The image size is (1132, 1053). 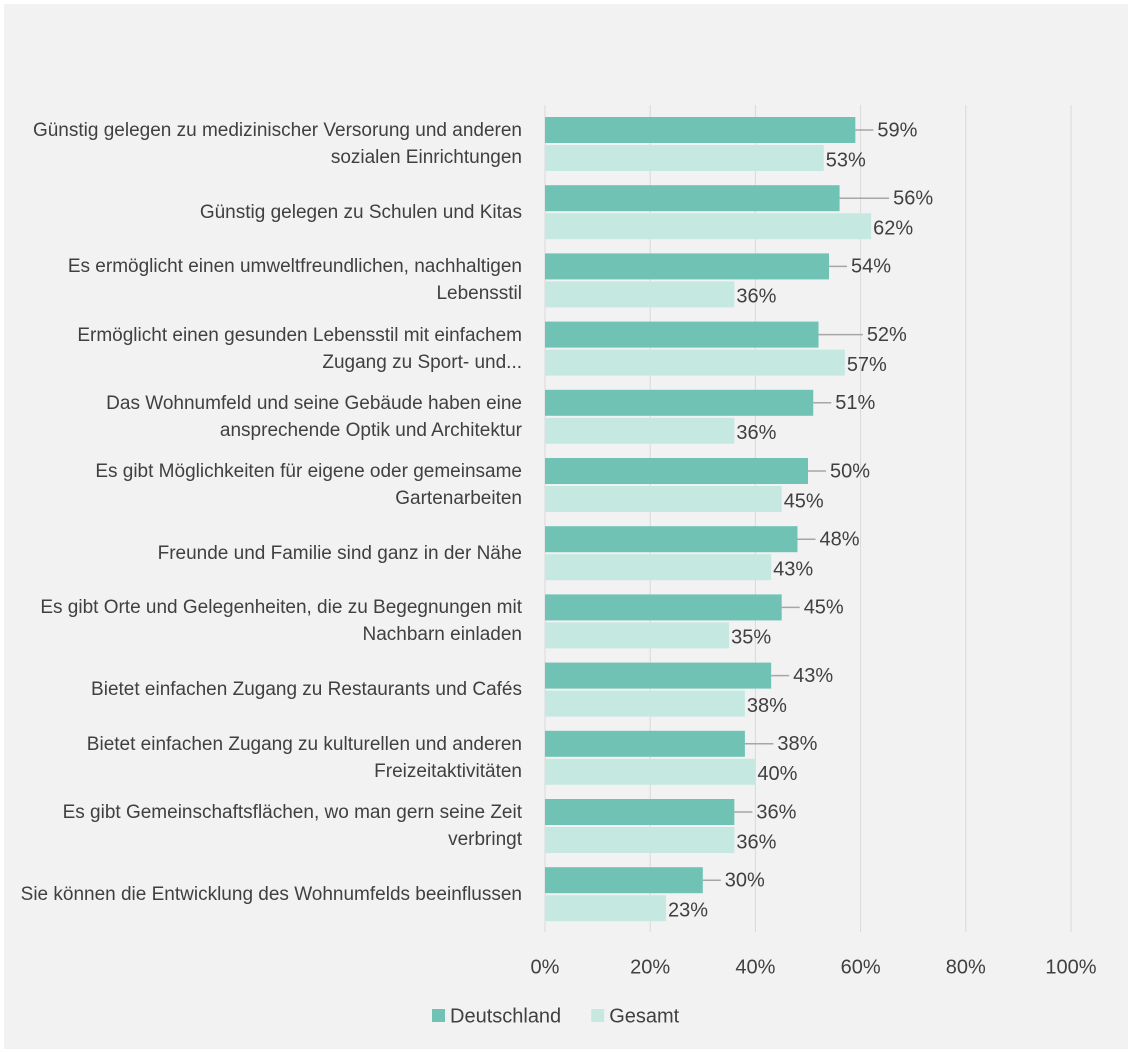 I want to click on value-label: 48%, so click(x=839, y=539).